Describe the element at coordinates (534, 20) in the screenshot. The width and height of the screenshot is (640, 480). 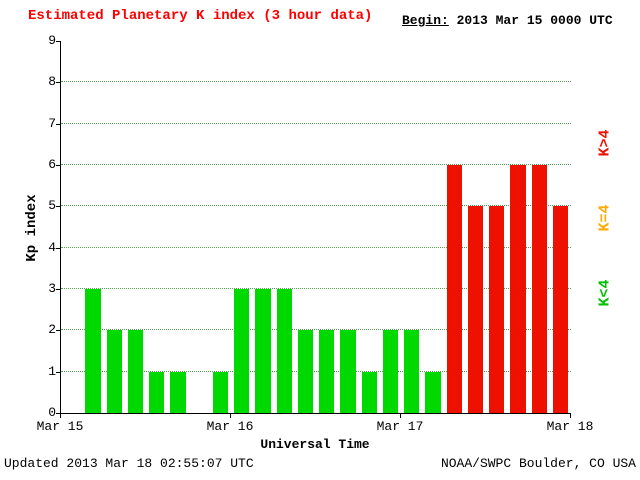
I see `begin-value: 2013 Mar 15 0000 UTC` at that location.